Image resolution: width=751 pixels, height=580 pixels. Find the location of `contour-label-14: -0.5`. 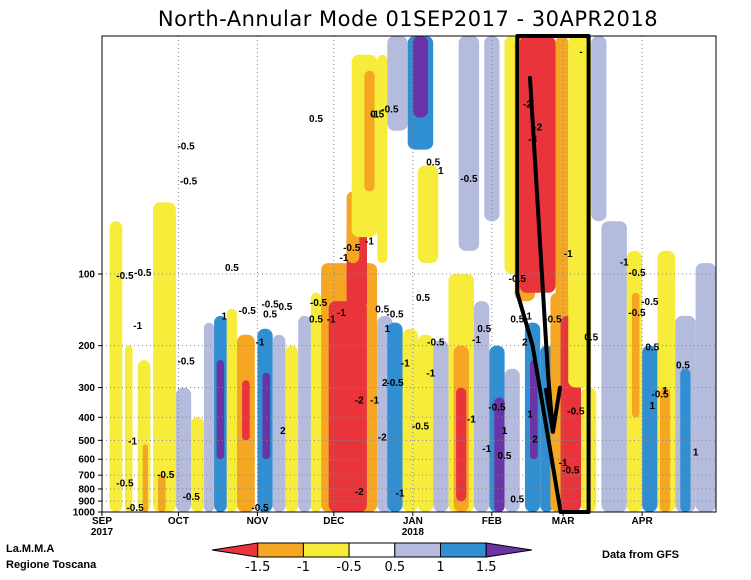

contour-label-14: -0.5 is located at coordinates (270, 304).